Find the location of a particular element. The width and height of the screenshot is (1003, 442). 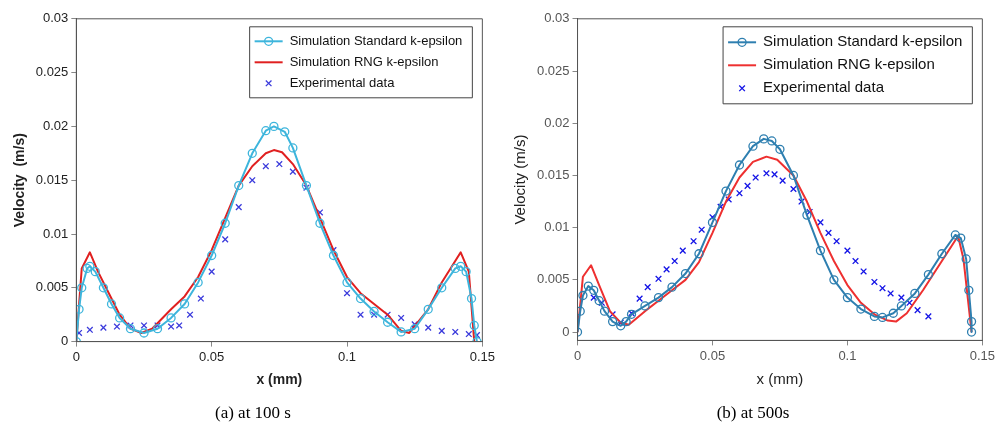

y-tick-label: 0.005 is located at coordinates (52, 287).